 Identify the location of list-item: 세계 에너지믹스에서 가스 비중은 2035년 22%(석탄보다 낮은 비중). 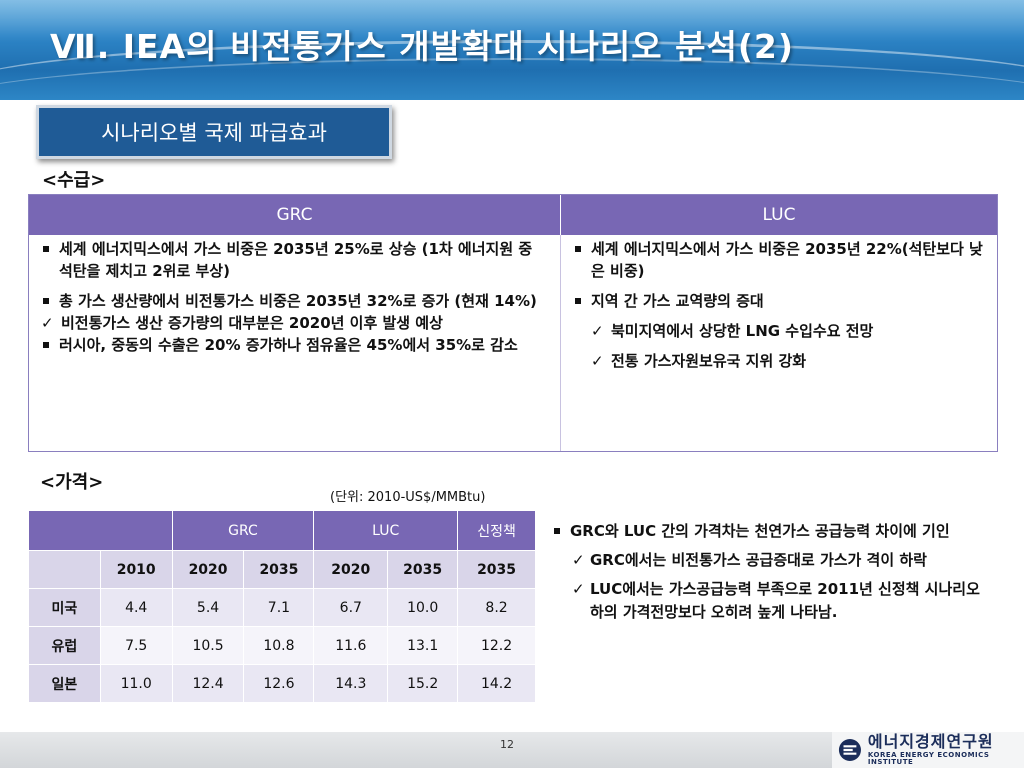
(779, 260).